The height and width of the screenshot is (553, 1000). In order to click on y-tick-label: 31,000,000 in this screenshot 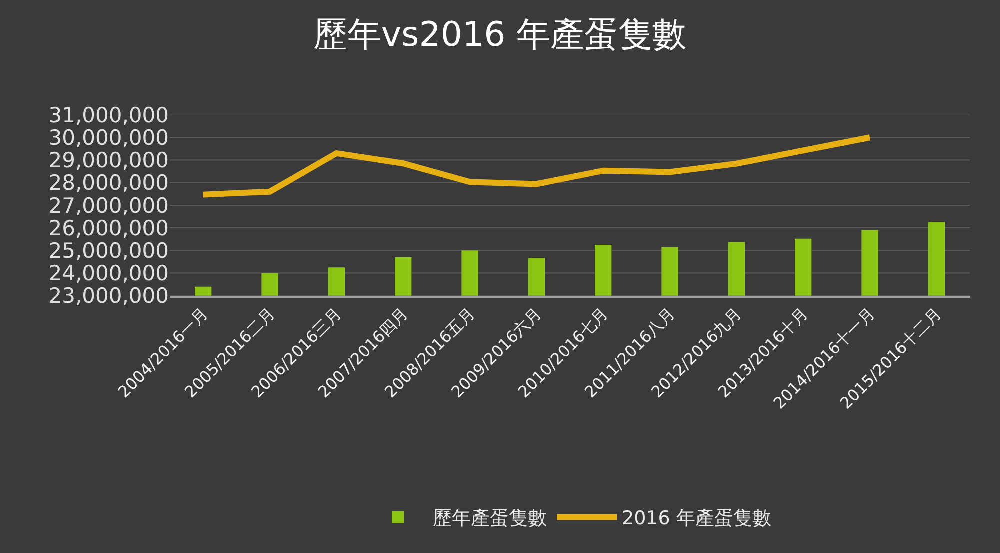, I will do `click(108, 115)`.